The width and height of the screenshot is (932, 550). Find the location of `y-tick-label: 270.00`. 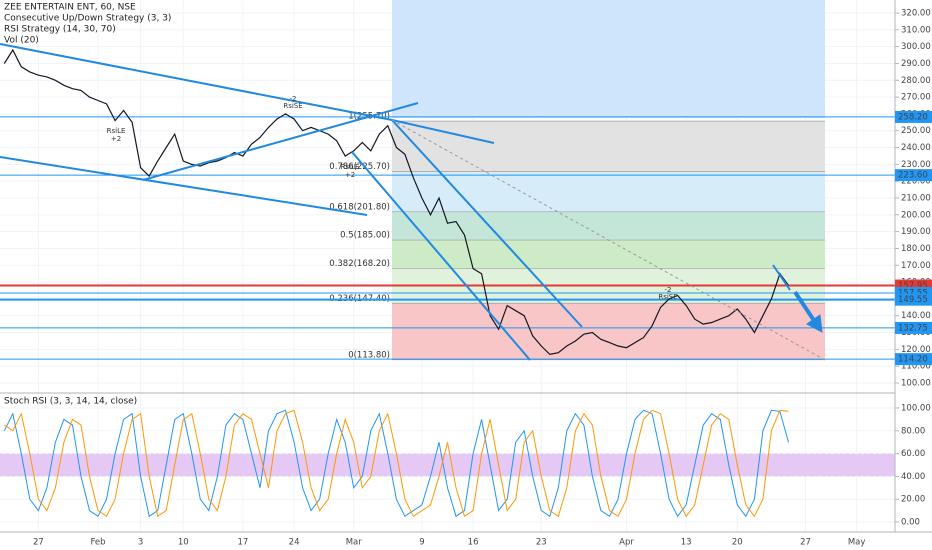

y-tick-label: 270.00 is located at coordinates (916, 98).